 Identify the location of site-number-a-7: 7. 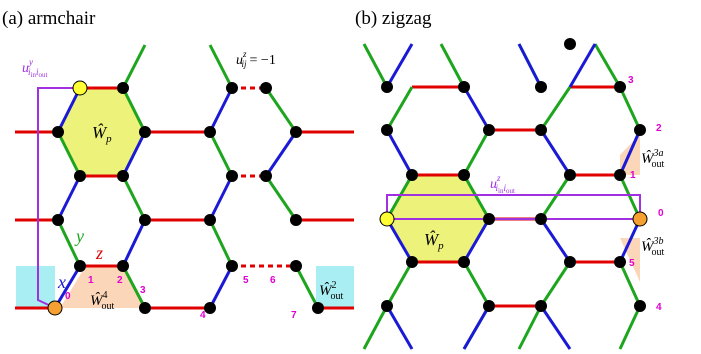
(294, 315).